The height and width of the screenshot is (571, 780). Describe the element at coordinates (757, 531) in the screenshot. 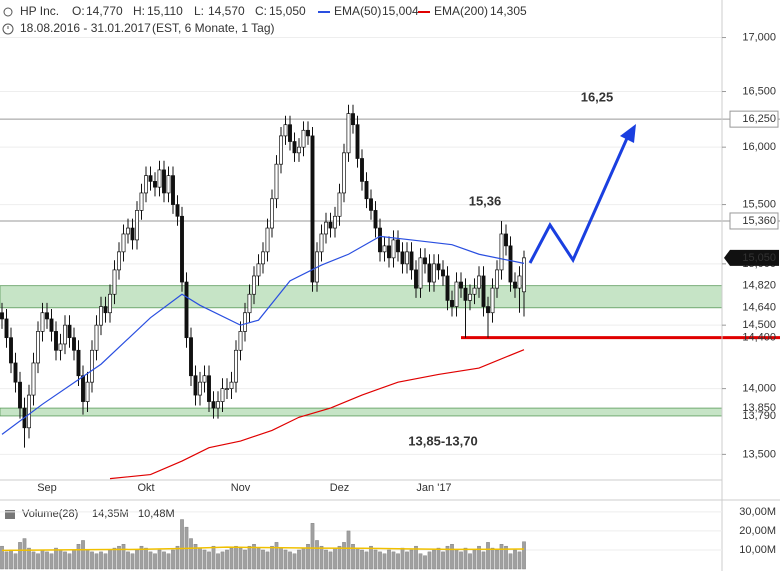

I see `volume-tick-label: 20,00M` at that location.